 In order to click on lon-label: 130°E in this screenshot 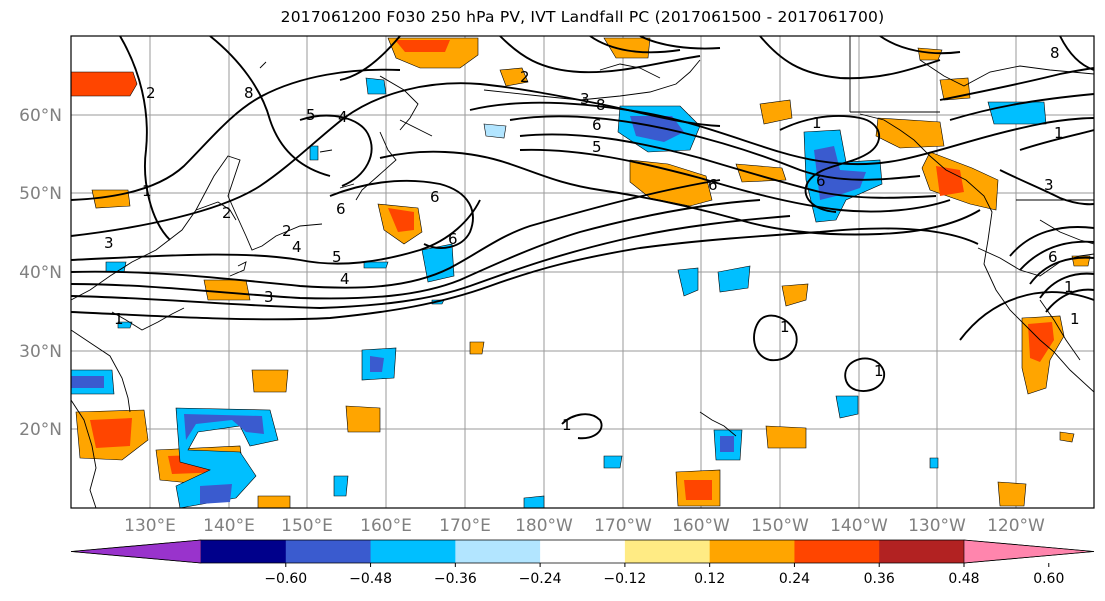, I will do `click(150, 526)`.